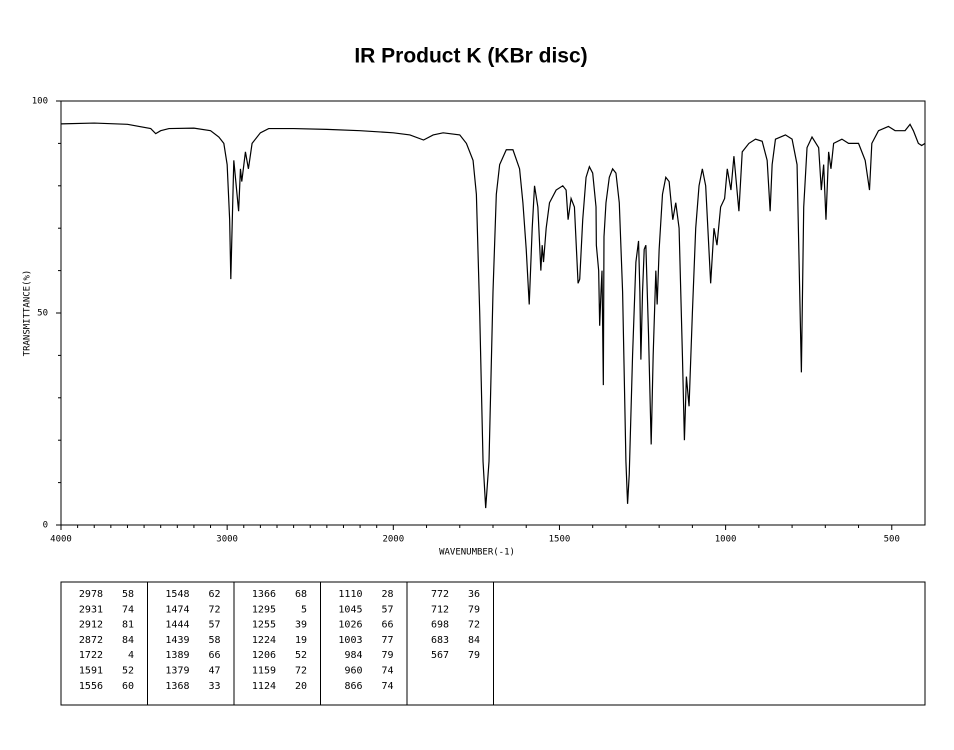 This screenshot has height=750, width=954. What do you see at coordinates (264, 625) in the screenshot?
I see `peak-wavenumber: 1255` at bounding box center [264, 625].